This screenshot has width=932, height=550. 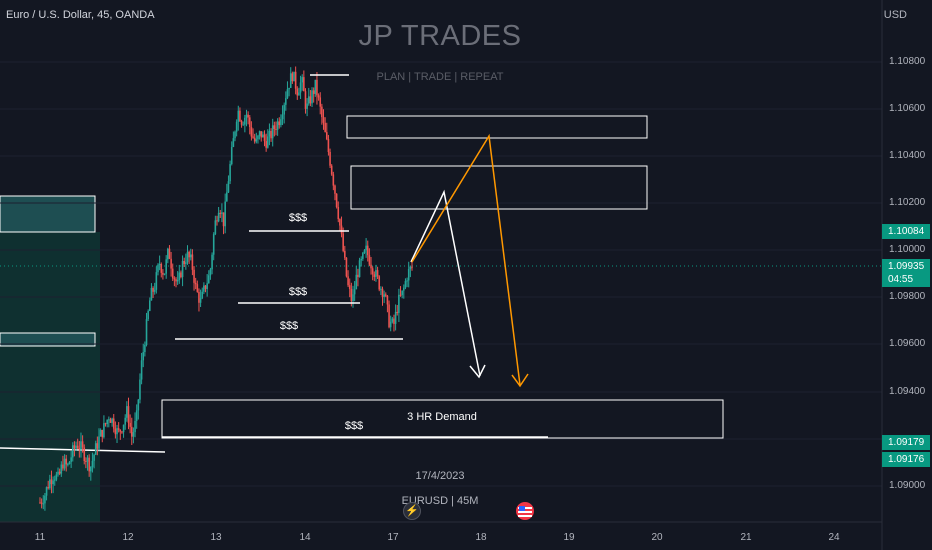 What do you see at coordinates (80, 15) in the screenshot?
I see `symbol-title: Euro / U.S. Dollar, 45, OANDA` at bounding box center [80, 15].